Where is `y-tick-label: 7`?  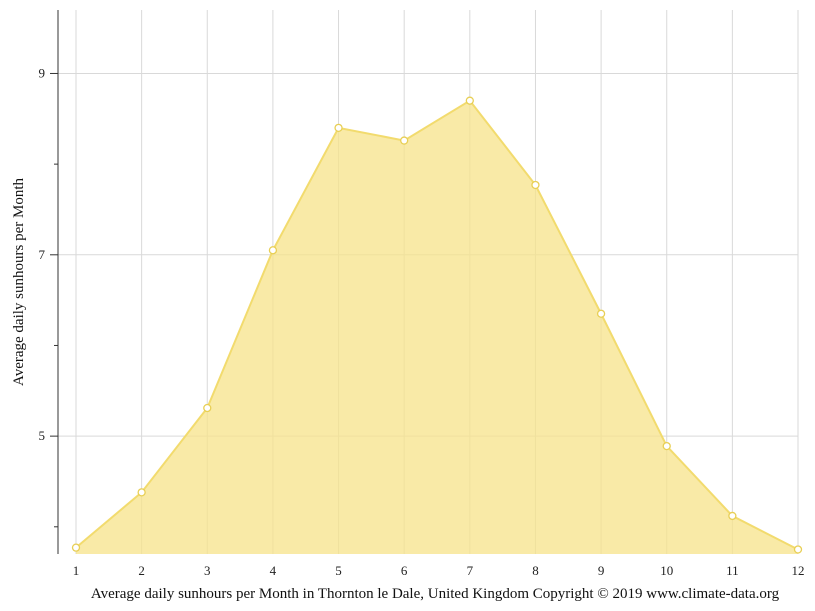
y-tick-label: 7 is located at coordinates (42, 254).